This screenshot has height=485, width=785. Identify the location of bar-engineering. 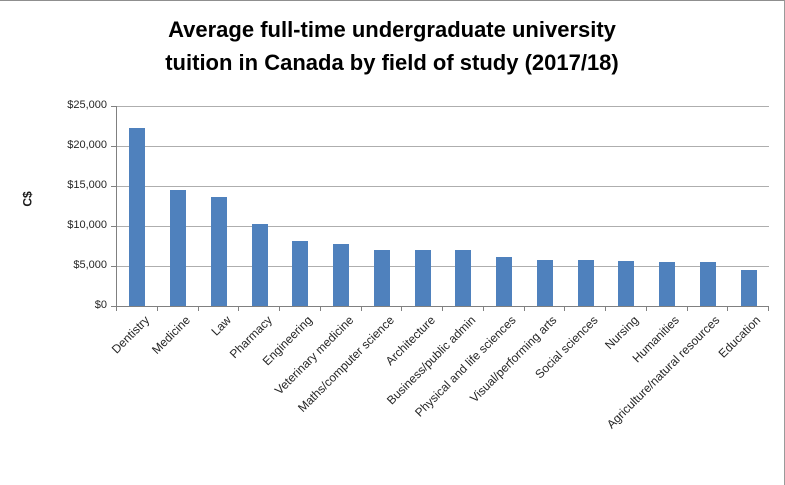
(300, 273).